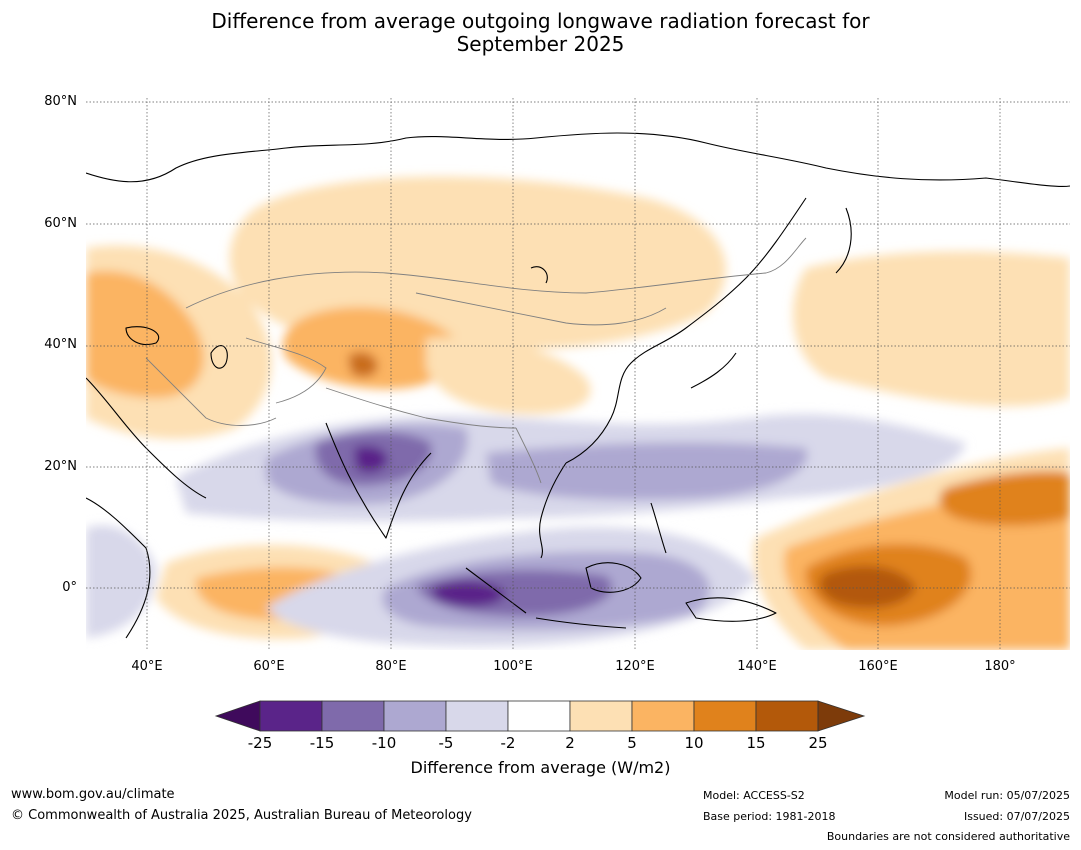 The width and height of the screenshot is (1081, 850). I want to click on anomaly-region-north-asia, so click(477, 263).